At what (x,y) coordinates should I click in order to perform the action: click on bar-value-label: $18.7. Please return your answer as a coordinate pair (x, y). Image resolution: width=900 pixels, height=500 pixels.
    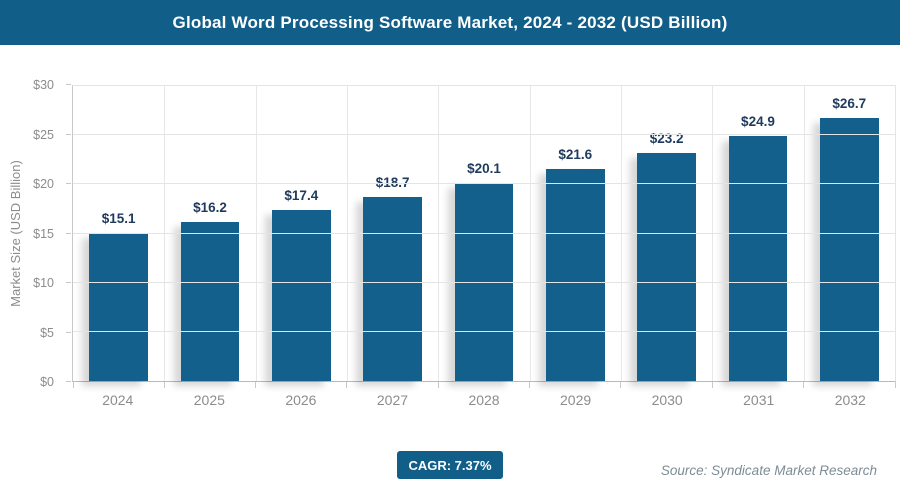
    Looking at the image, I should click on (392, 183).